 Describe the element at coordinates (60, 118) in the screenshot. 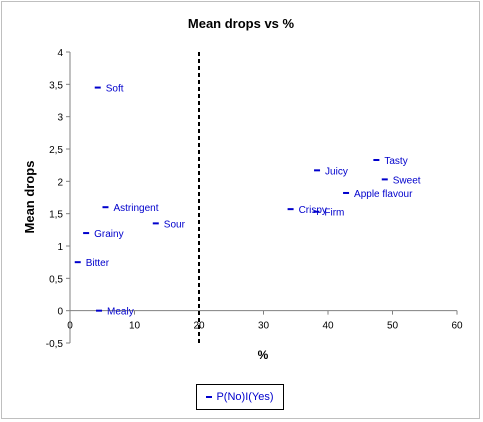

I see `y-tick-label: 3` at that location.